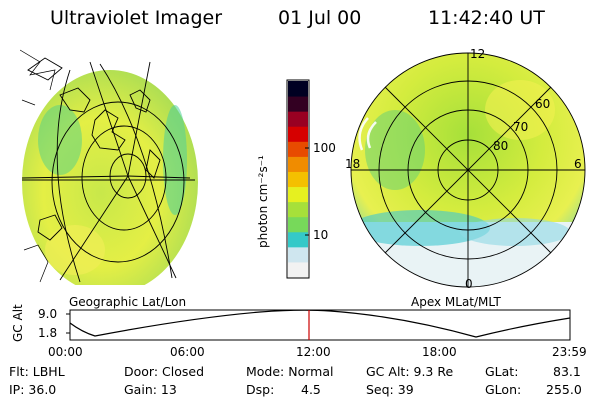  I want to click on time-tick-2359: 23:59, so click(569, 352).